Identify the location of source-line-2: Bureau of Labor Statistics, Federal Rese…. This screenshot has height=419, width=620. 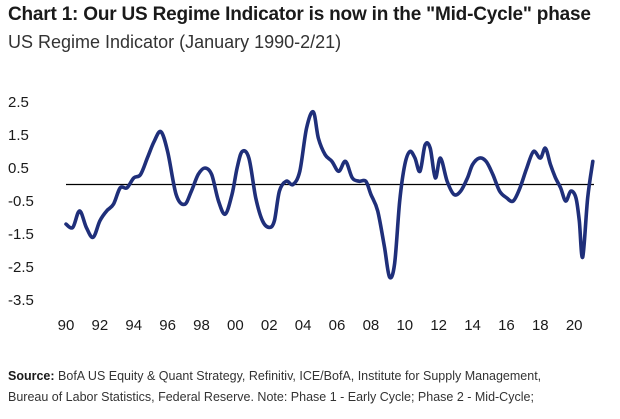
(271, 397).